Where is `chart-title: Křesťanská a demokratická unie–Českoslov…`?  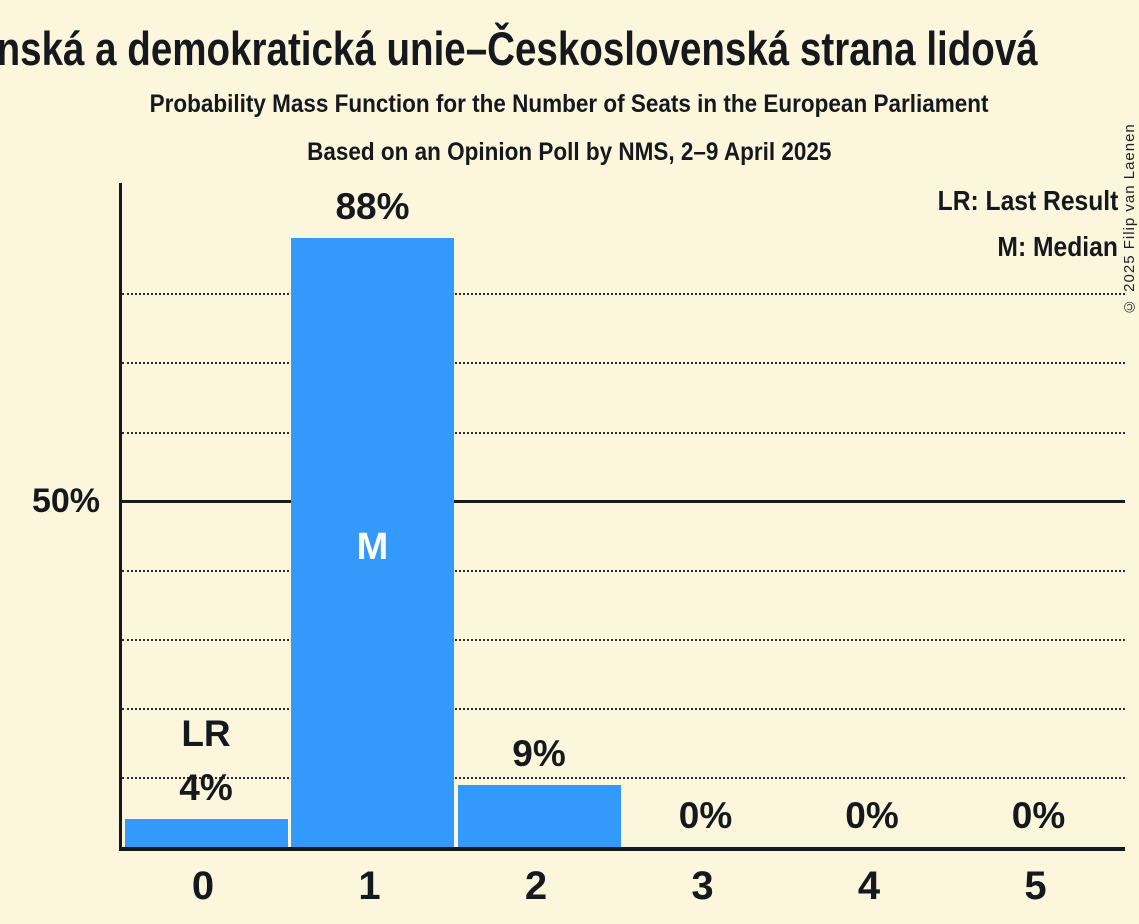
chart-title: Křesťanská a demokratická unie–Českoslov… is located at coordinates (519, 48).